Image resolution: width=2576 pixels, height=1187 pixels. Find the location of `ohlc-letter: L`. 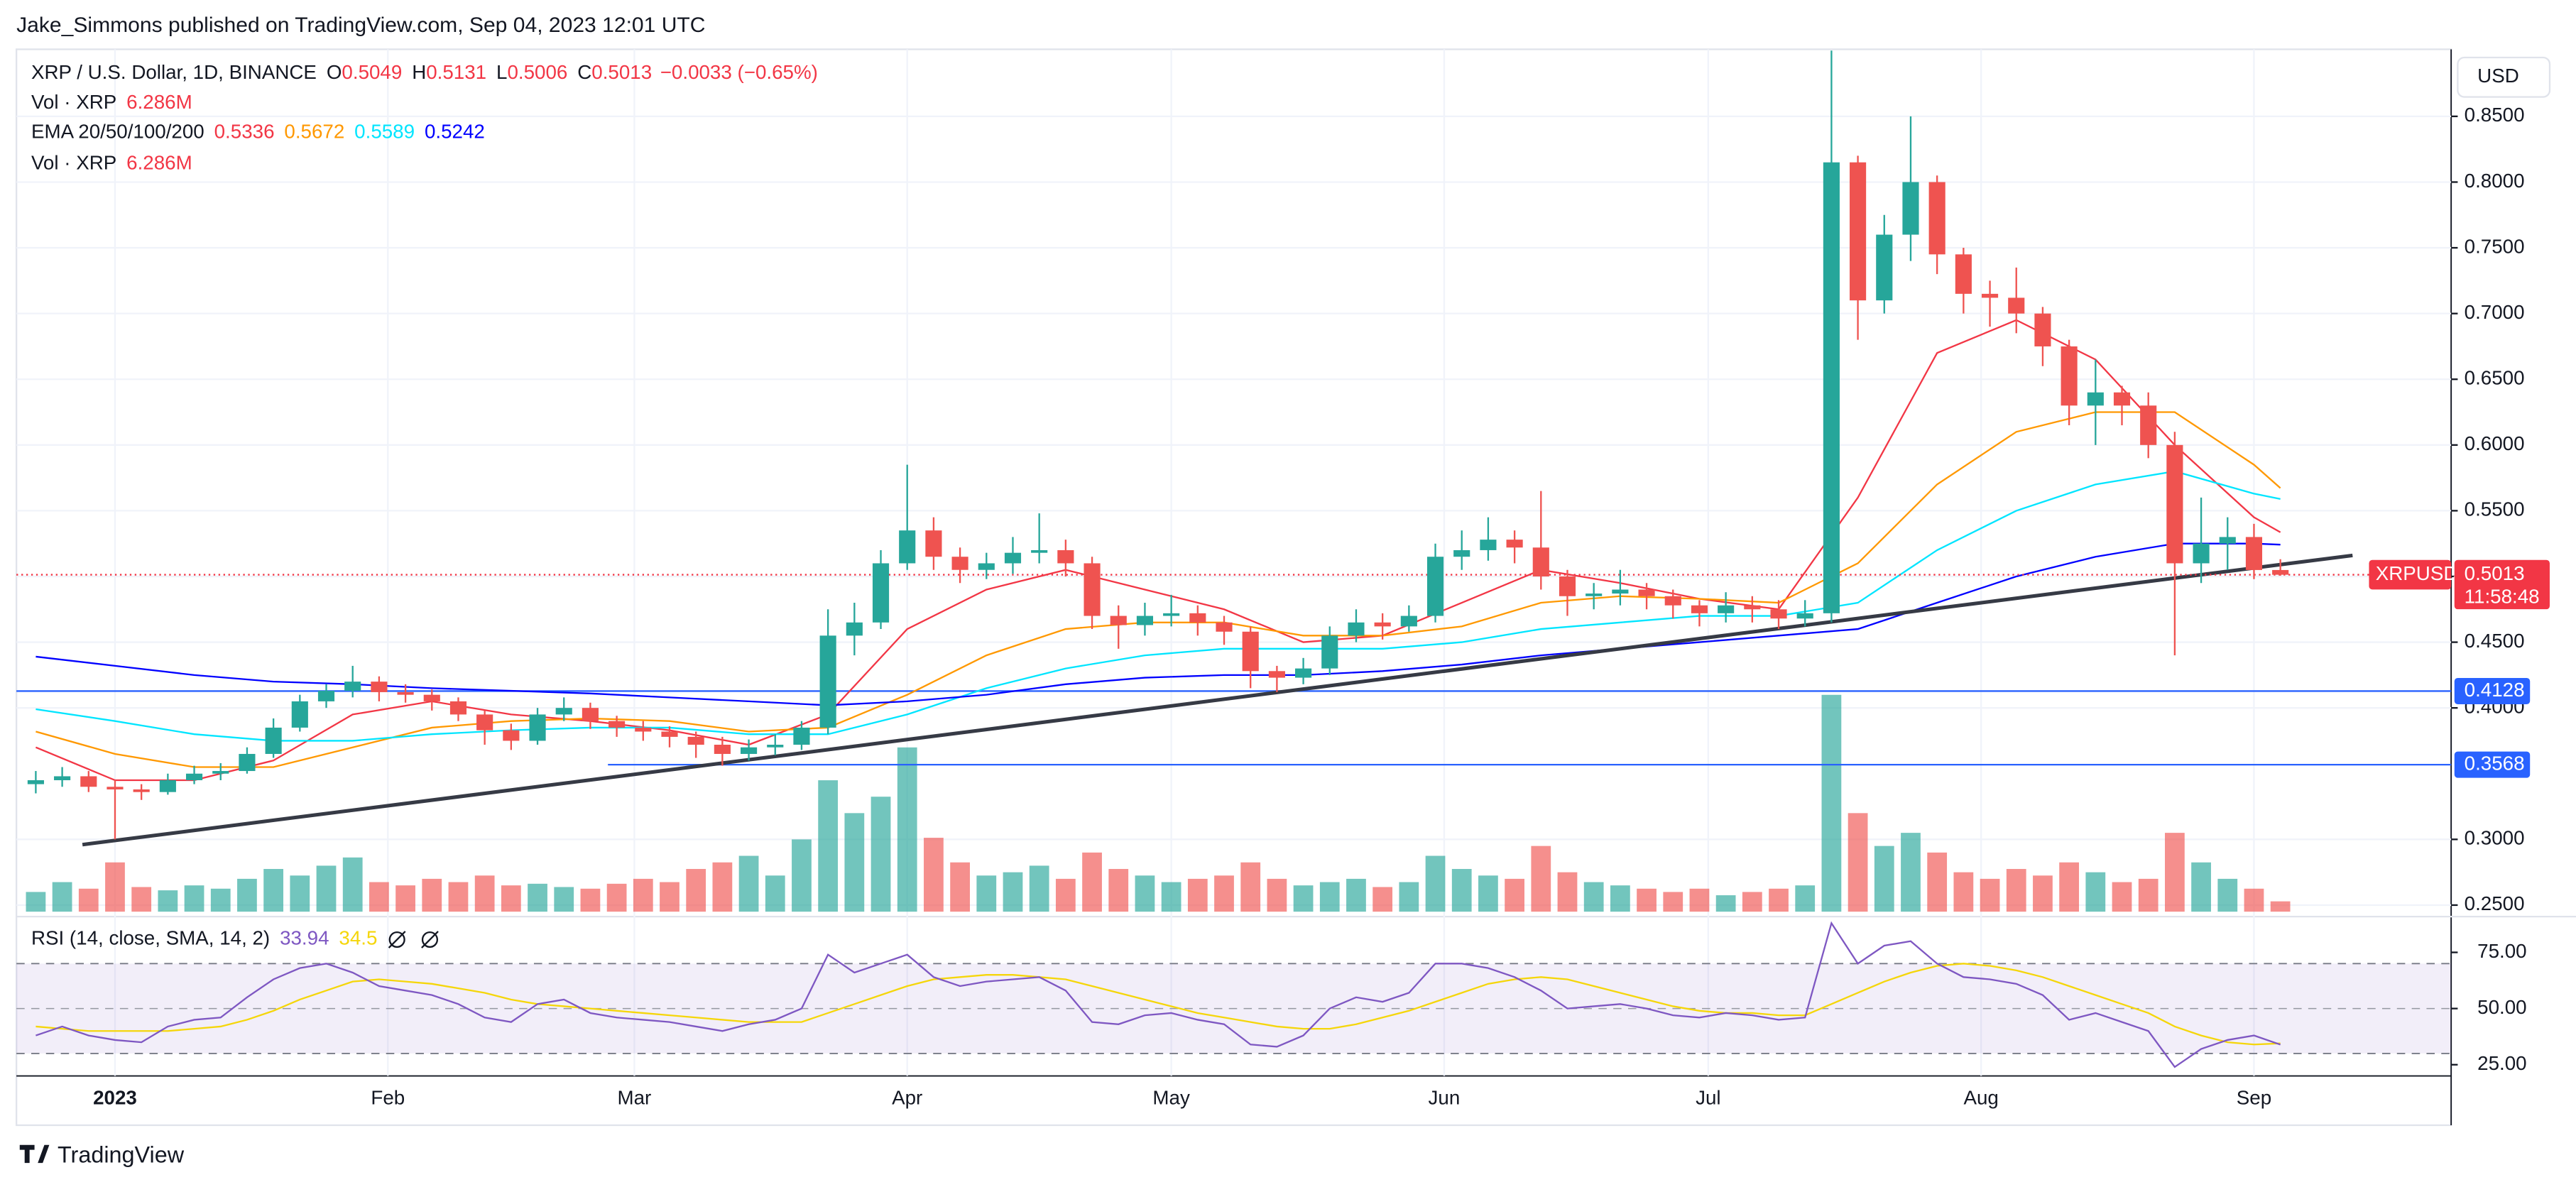

ohlc-letter: L is located at coordinates (501, 72).